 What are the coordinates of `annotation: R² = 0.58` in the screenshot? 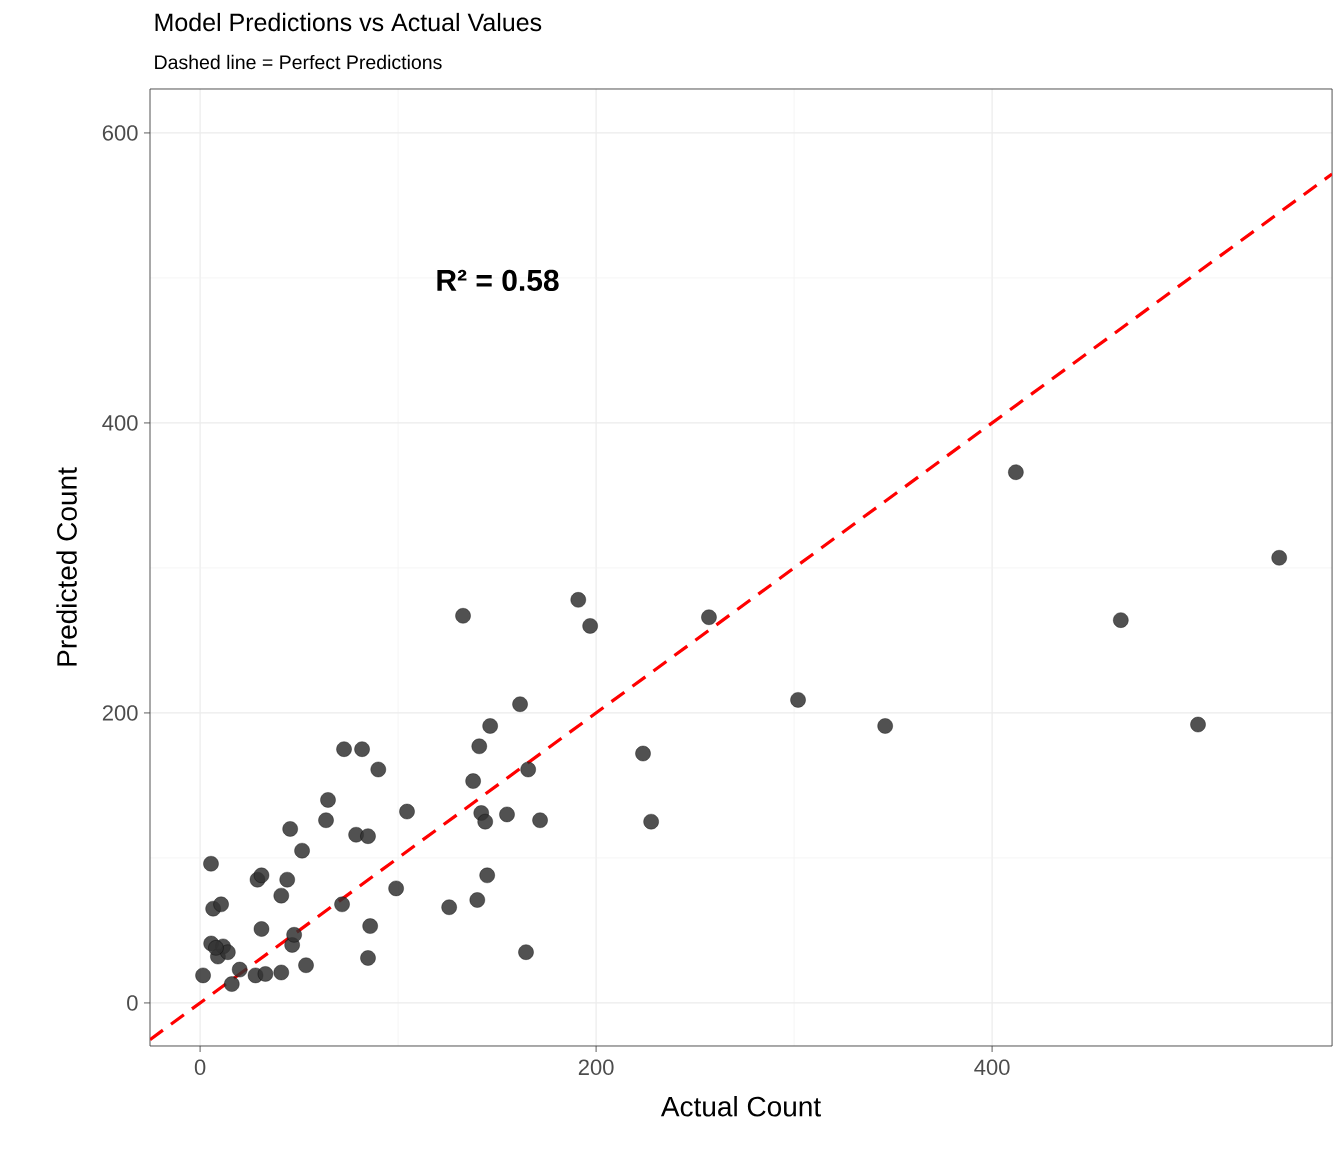 It's located at (498, 280).